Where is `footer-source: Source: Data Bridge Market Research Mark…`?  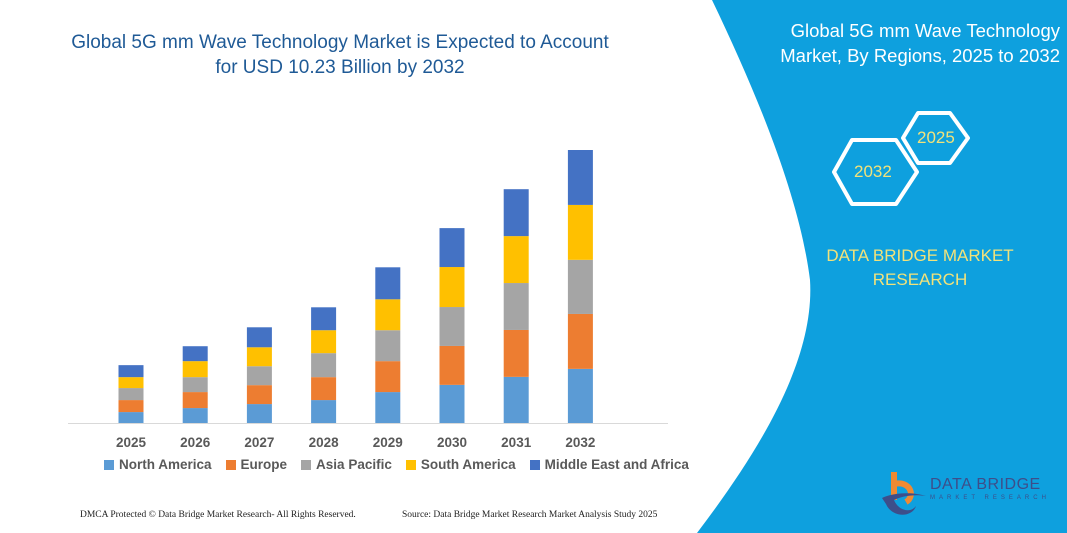
footer-source: Source: Data Bridge Market Research Mark… is located at coordinates (530, 515).